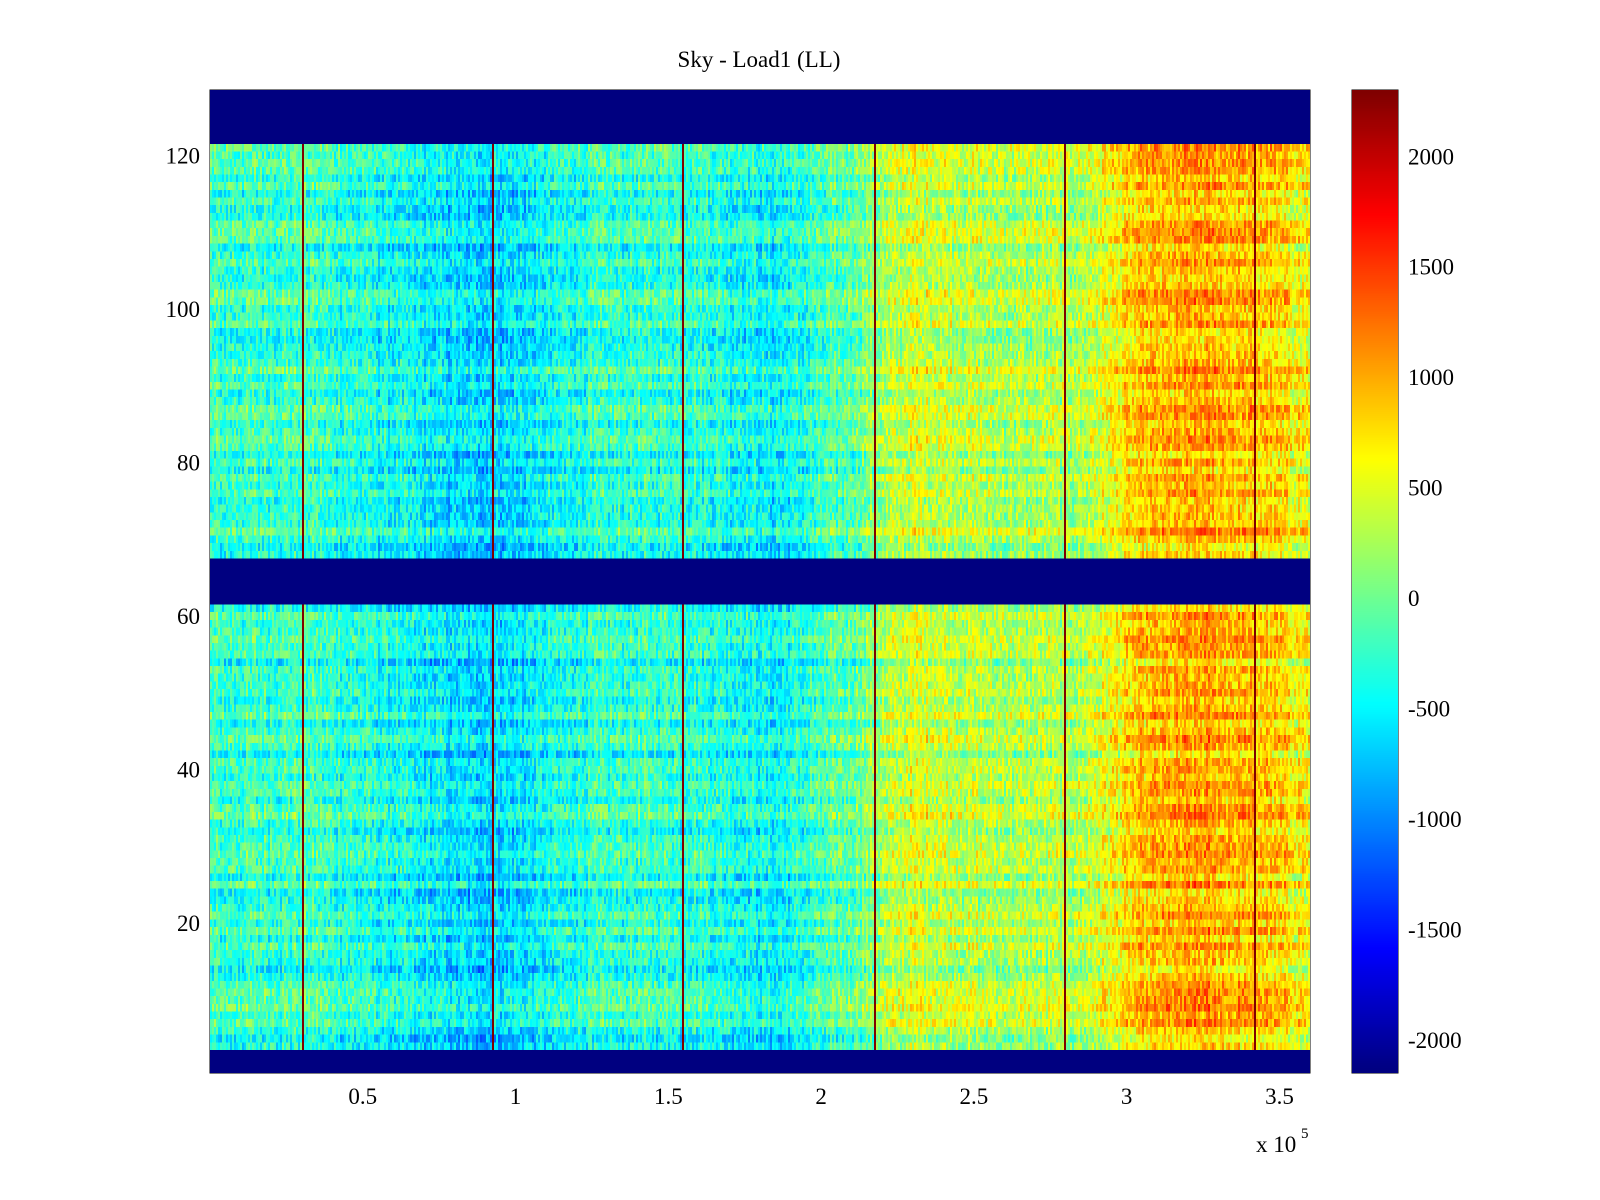  Describe the element at coordinates (1279, 1096) in the screenshot. I see `x-tick-label: 3.5` at that location.